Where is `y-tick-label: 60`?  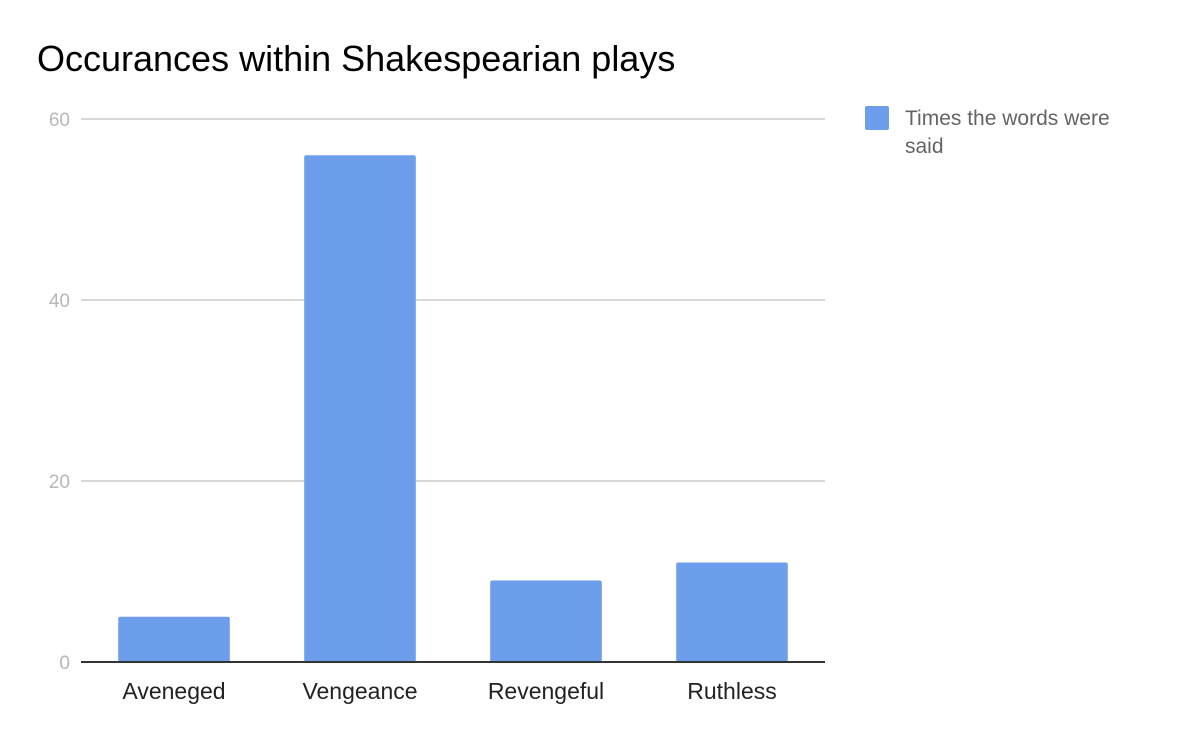
y-tick-label: 60 is located at coordinates (59, 120).